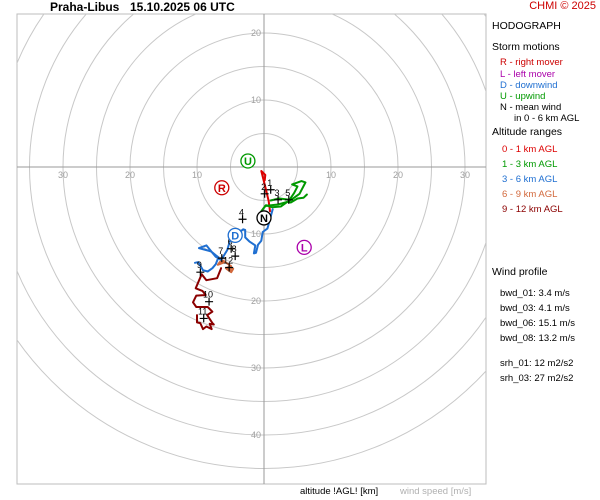 The image size is (600, 500). What do you see at coordinates (220, 251) in the screenshot?
I see `altitude-marker-label: 7` at bounding box center [220, 251].